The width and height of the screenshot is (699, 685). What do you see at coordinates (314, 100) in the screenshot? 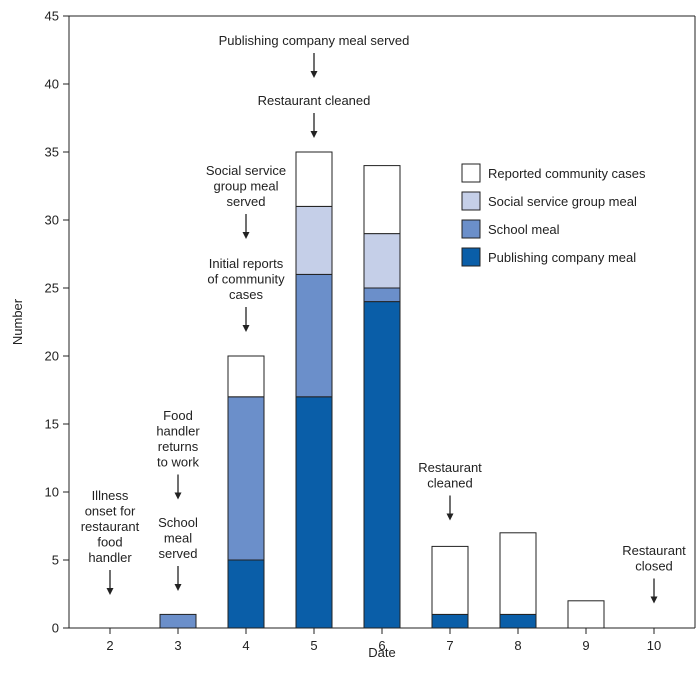
I see `annotation-text: Restaurant cleaned` at bounding box center [314, 100].